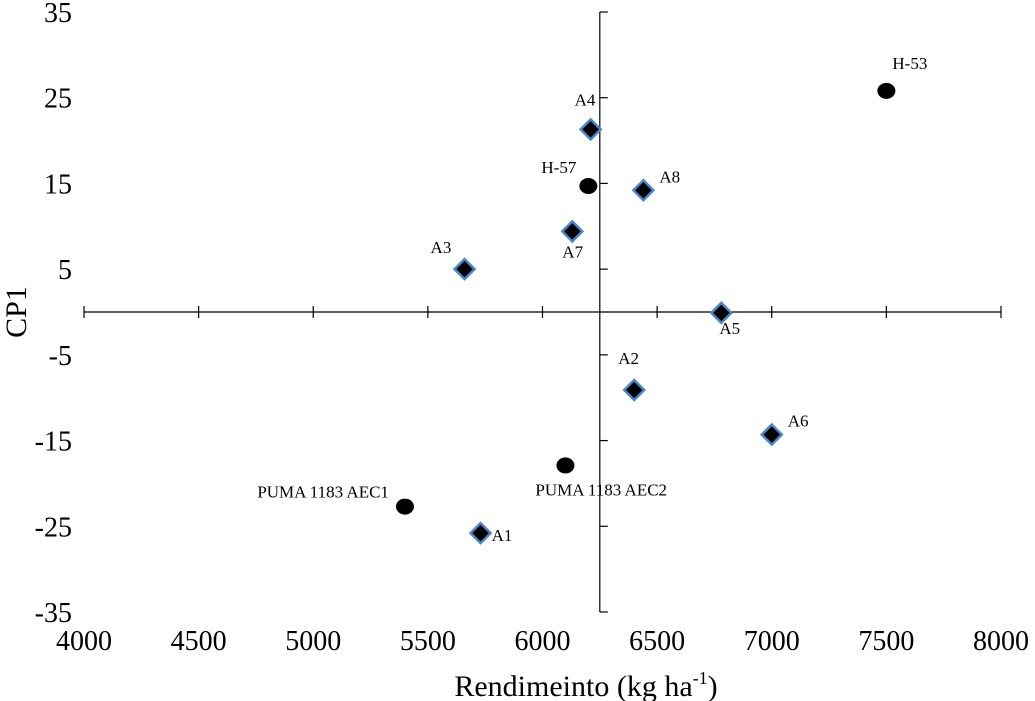 This screenshot has height=701, width=1035. Describe the element at coordinates (53, 314) in the screenshot. I see `y-tick-labels: 35 25 15 5 -5 -15 -25 -35` at that location.